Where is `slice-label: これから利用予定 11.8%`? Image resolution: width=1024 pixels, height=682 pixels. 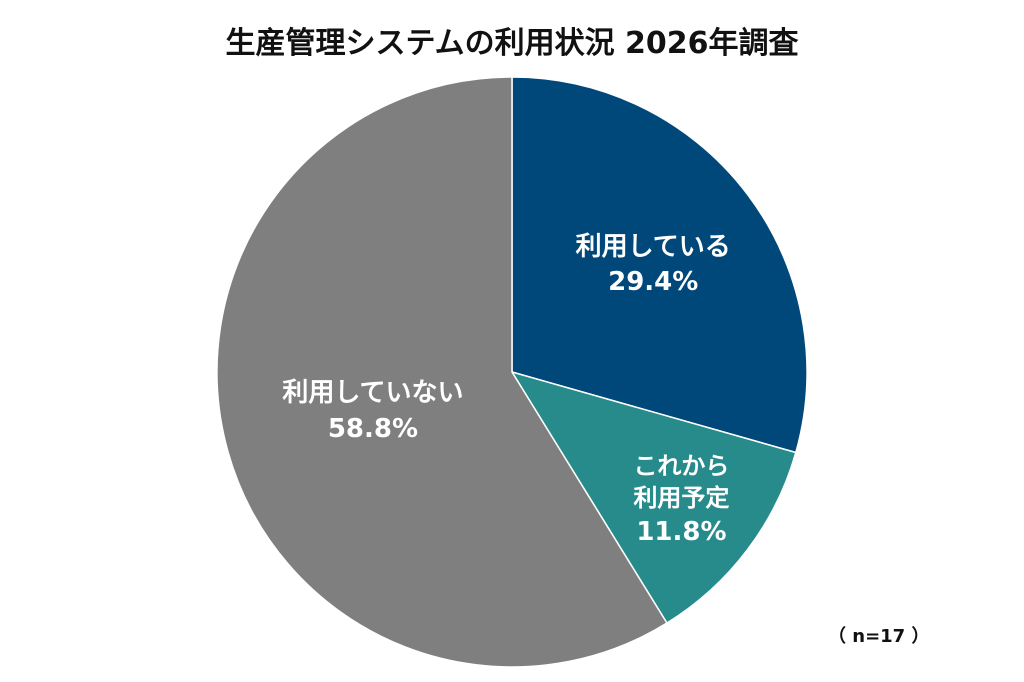 slice-label: これから利用予定 11.8% is located at coordinates (681, 500).